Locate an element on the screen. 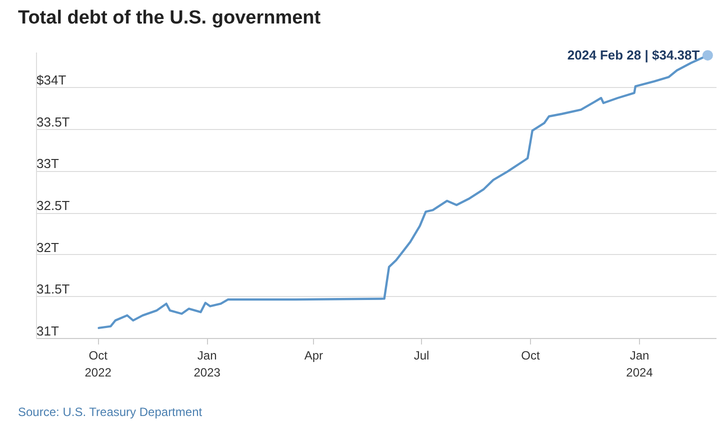  y-tick-label: 31T is located at coordinates (47, 331).